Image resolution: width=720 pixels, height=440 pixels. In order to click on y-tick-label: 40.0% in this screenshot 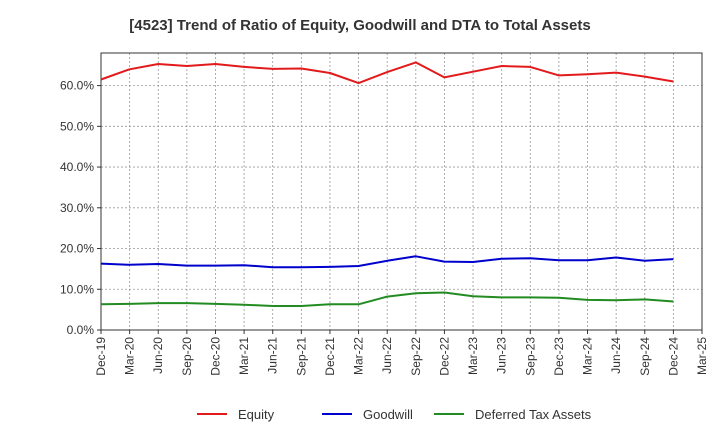, I will do `click(77, 167)`.